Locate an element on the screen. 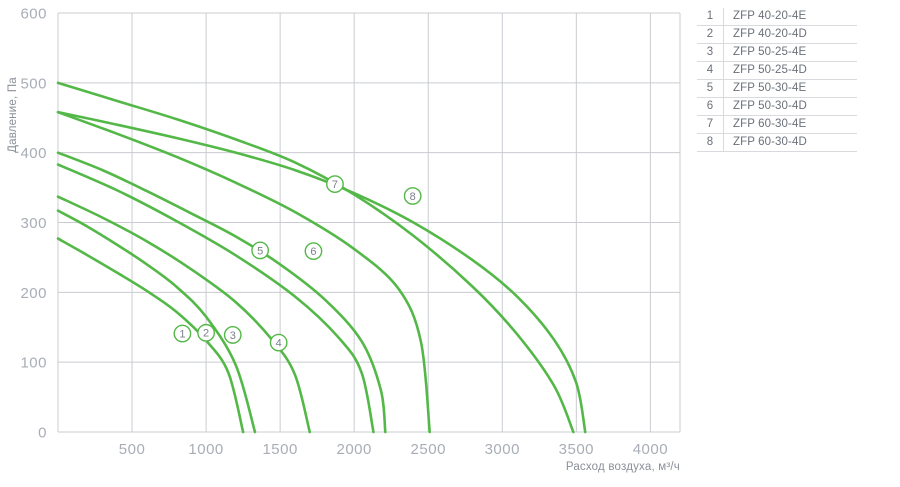 The image size is (900, 487). x-tick-label: 500 is located at coordinates (132, 449).